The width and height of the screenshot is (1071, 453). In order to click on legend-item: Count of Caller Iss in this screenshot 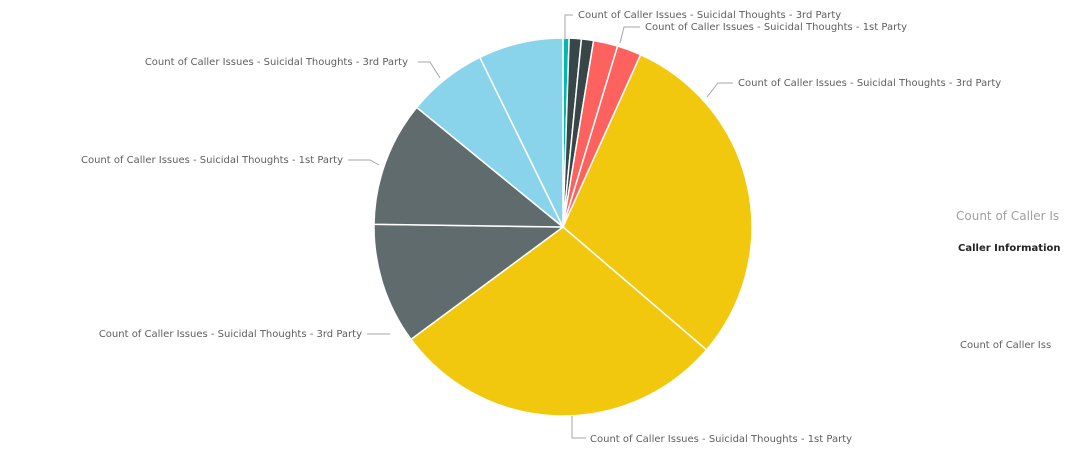, I will do `click(1006, 345)`.